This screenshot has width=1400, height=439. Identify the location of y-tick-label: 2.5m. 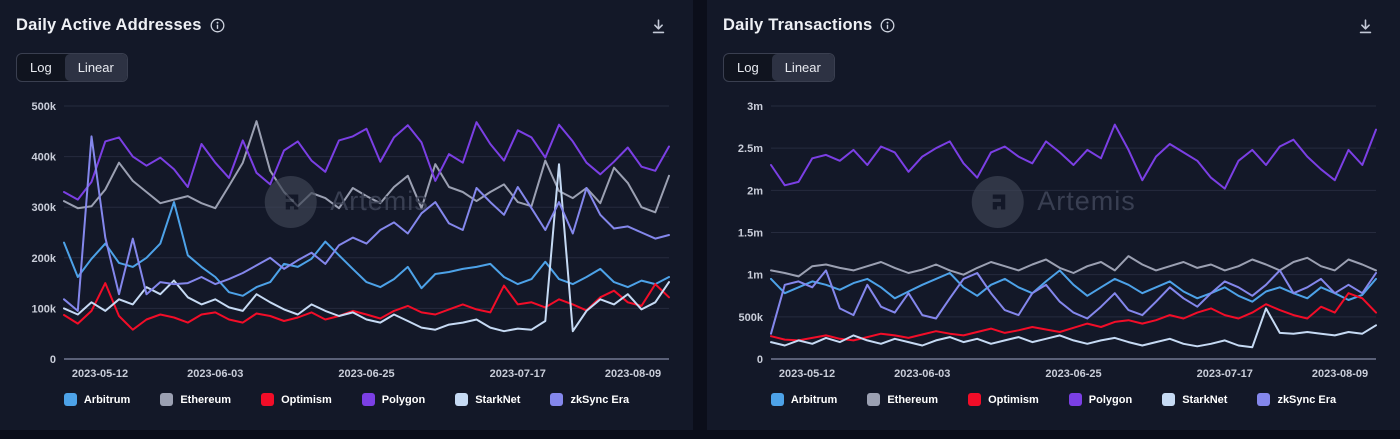
(750, 149).